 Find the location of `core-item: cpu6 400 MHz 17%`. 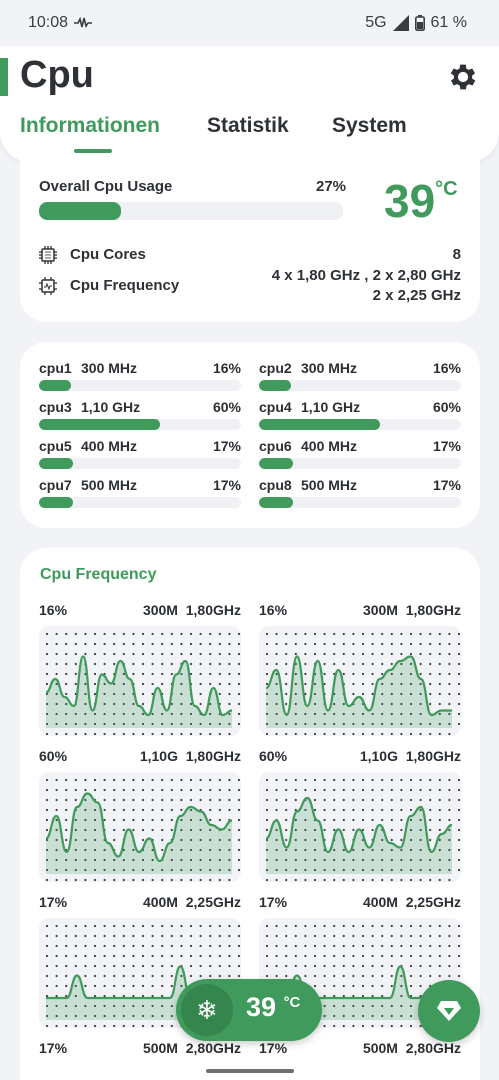

core-item: cpu6 400 MHz 17% is located at coordinates (360, 456).